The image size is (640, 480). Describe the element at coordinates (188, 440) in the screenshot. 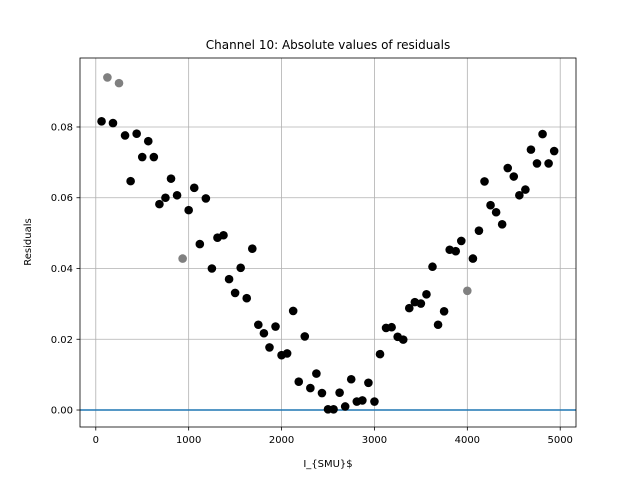

I see `x-tick-label: 1000` at that location.